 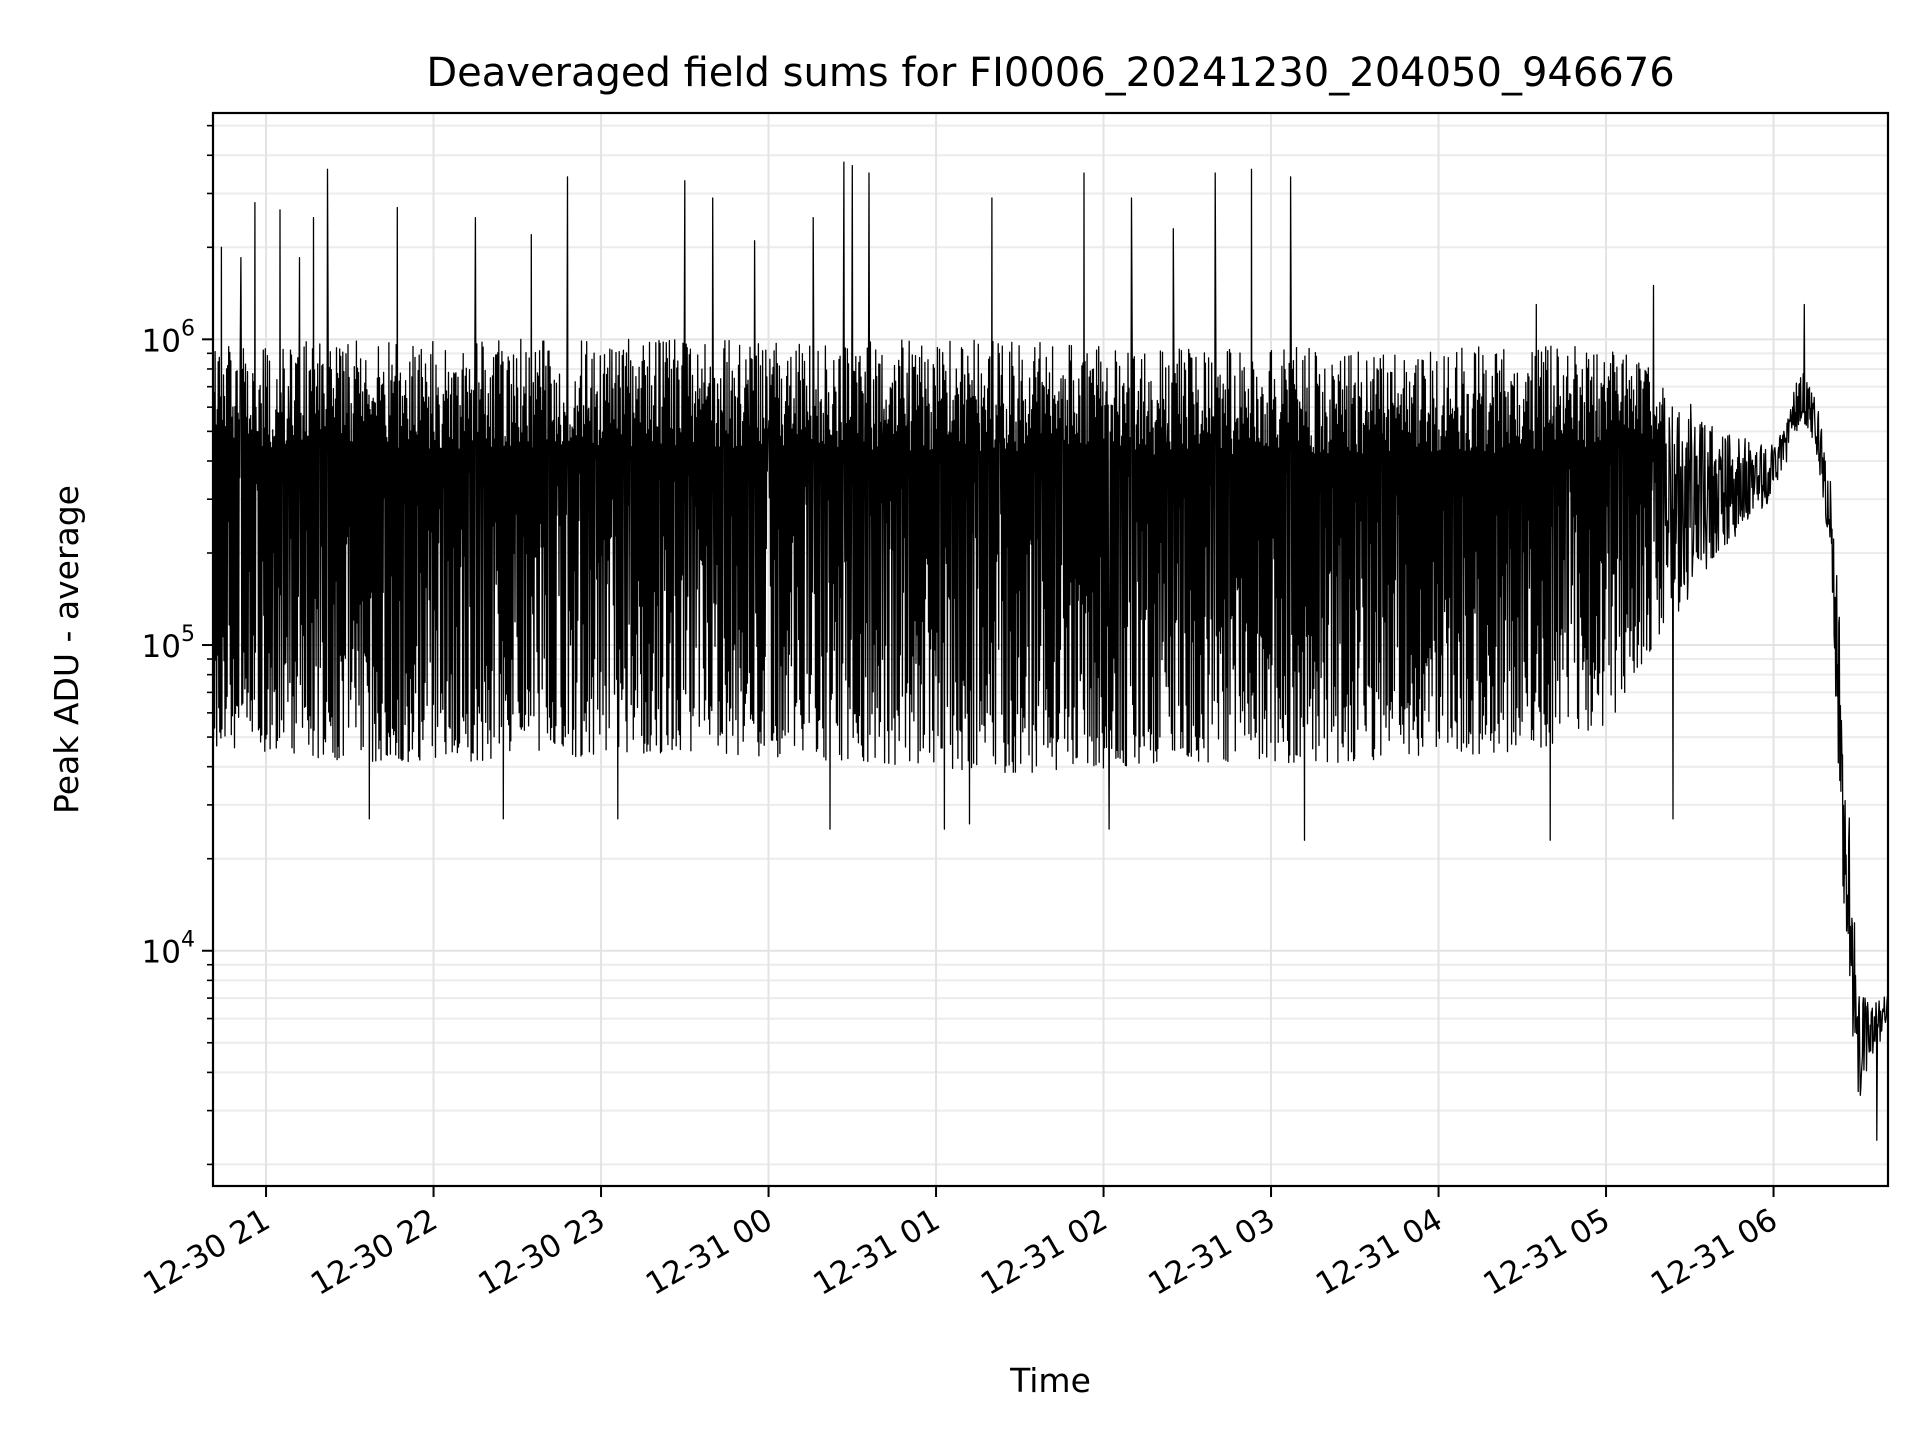 I want to click on y-tick-label: 10⁴, so click(x=168, y=949).